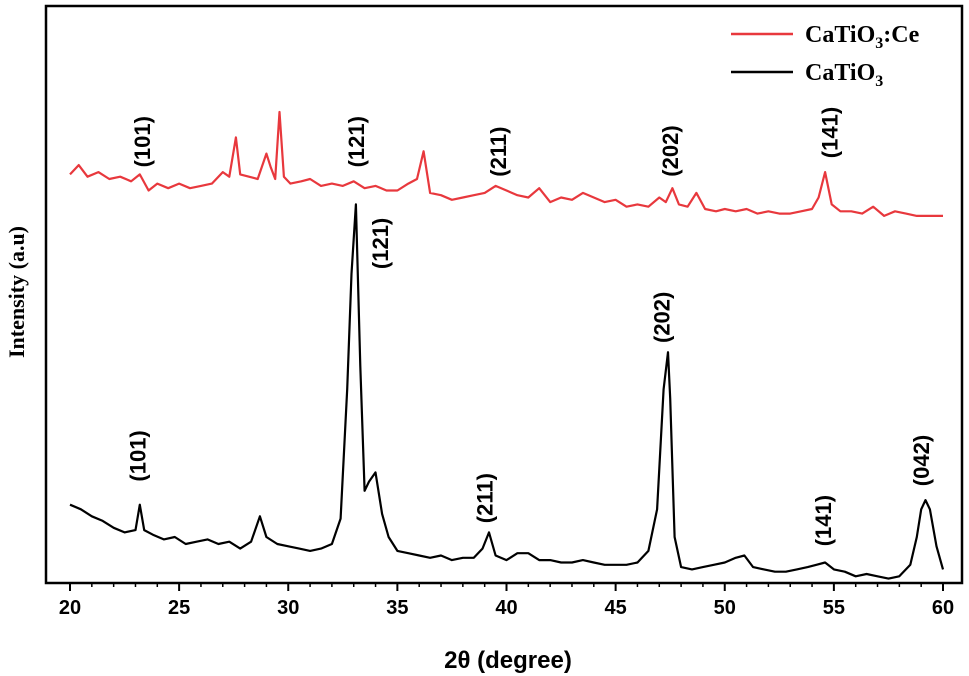 The height and width of the screenshot is (676, 969). I want to click on x-tick-label: 30, so click(288, 608).